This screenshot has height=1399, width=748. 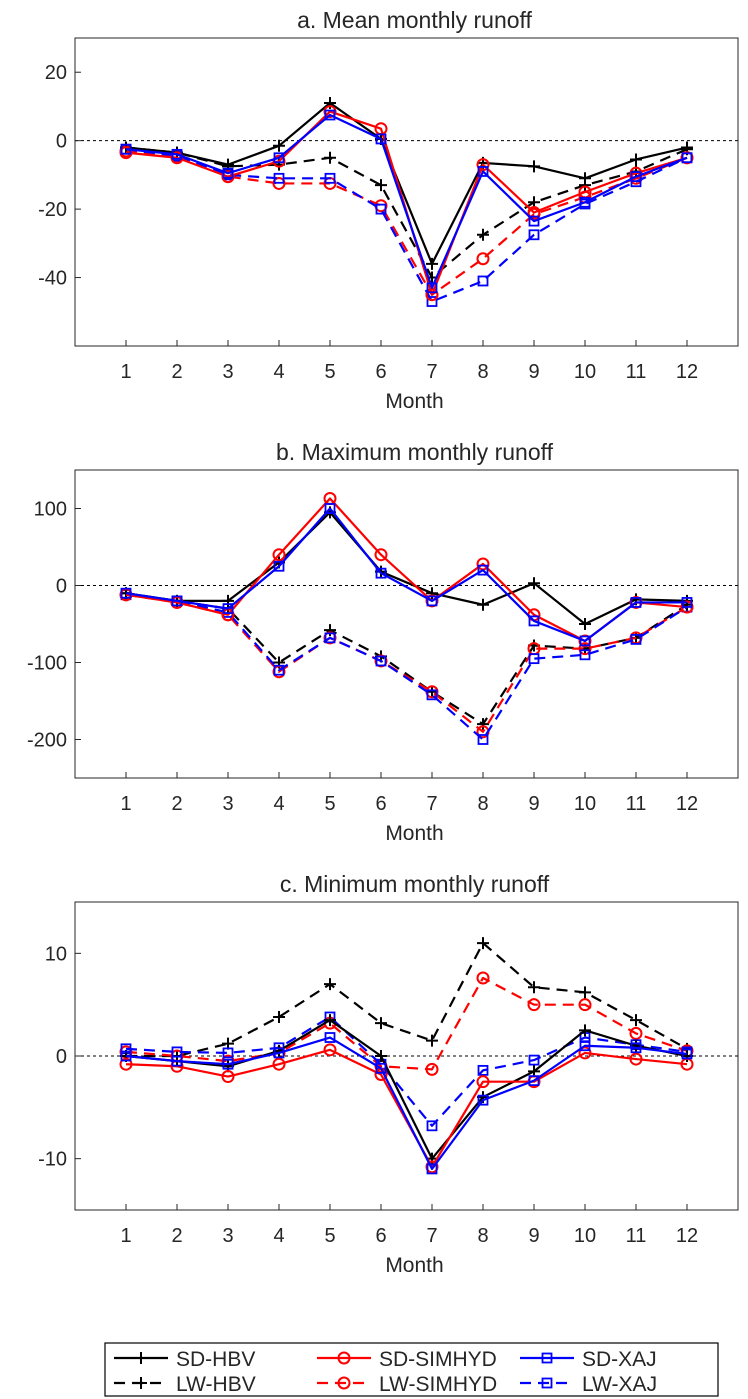 What do you see at coordinates (47, 741) in the screenshot?
I see `y-tick-label: -200` at bounding box center [47, 741].